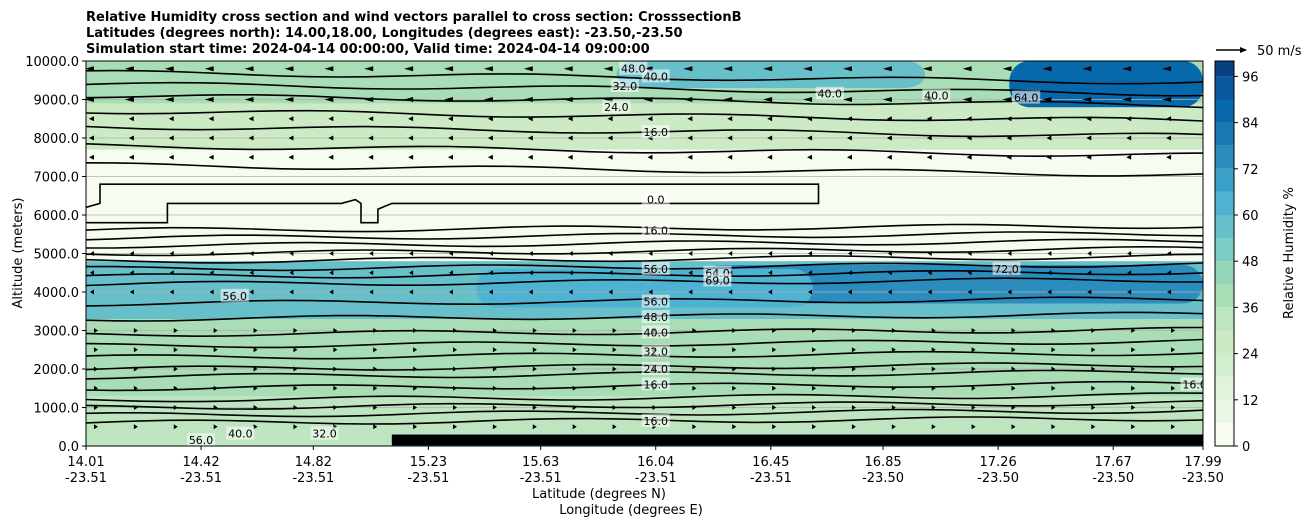  Describe the element at coordinates (57, 293) in the screenshot. I see `y-tick-label: 4000.0` at that location.